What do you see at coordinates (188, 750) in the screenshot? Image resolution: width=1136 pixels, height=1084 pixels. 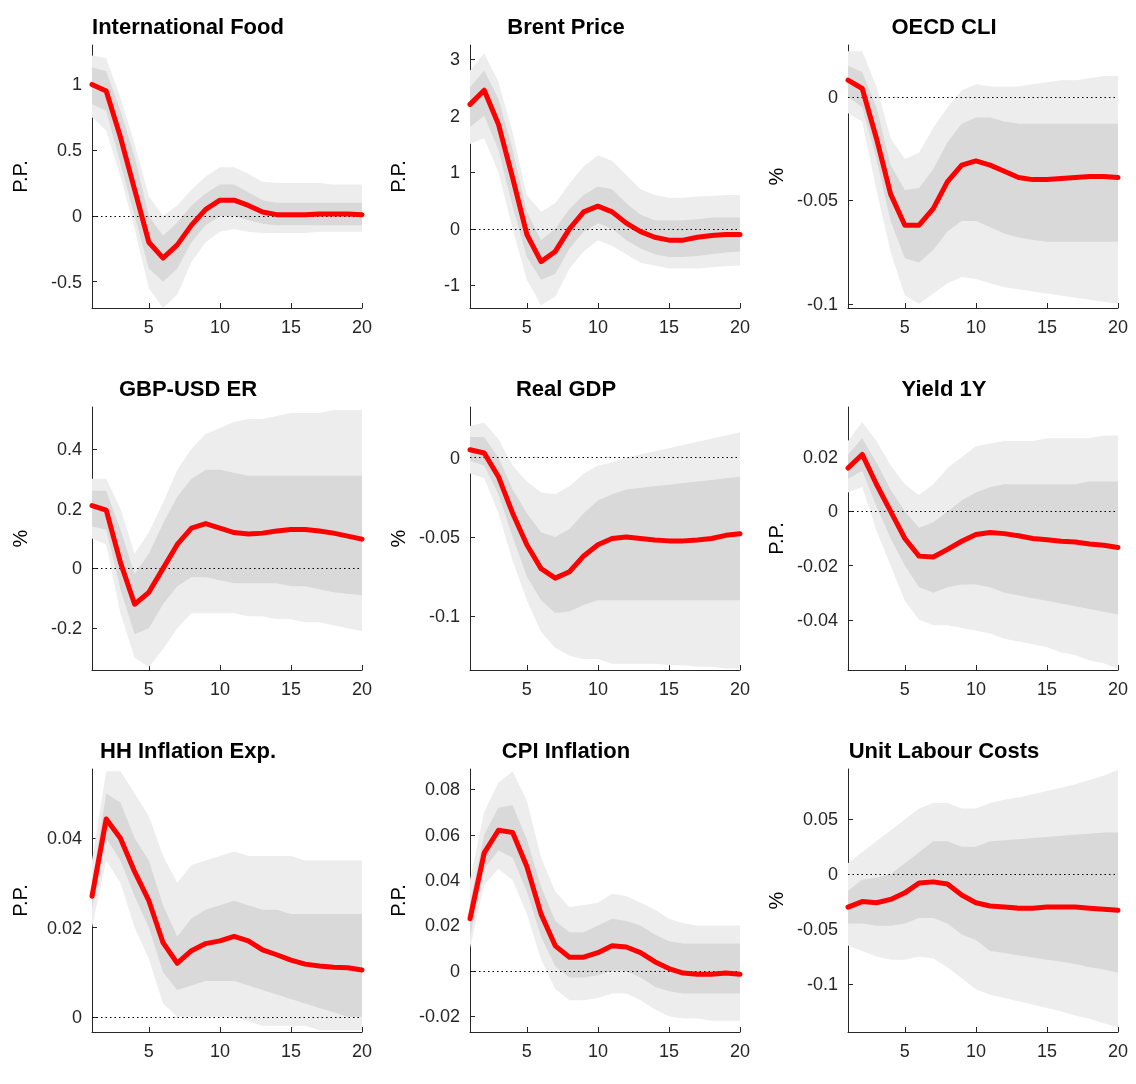 I see `chart-title: HH Inflation Exp.` at bounding box center [188, 750].